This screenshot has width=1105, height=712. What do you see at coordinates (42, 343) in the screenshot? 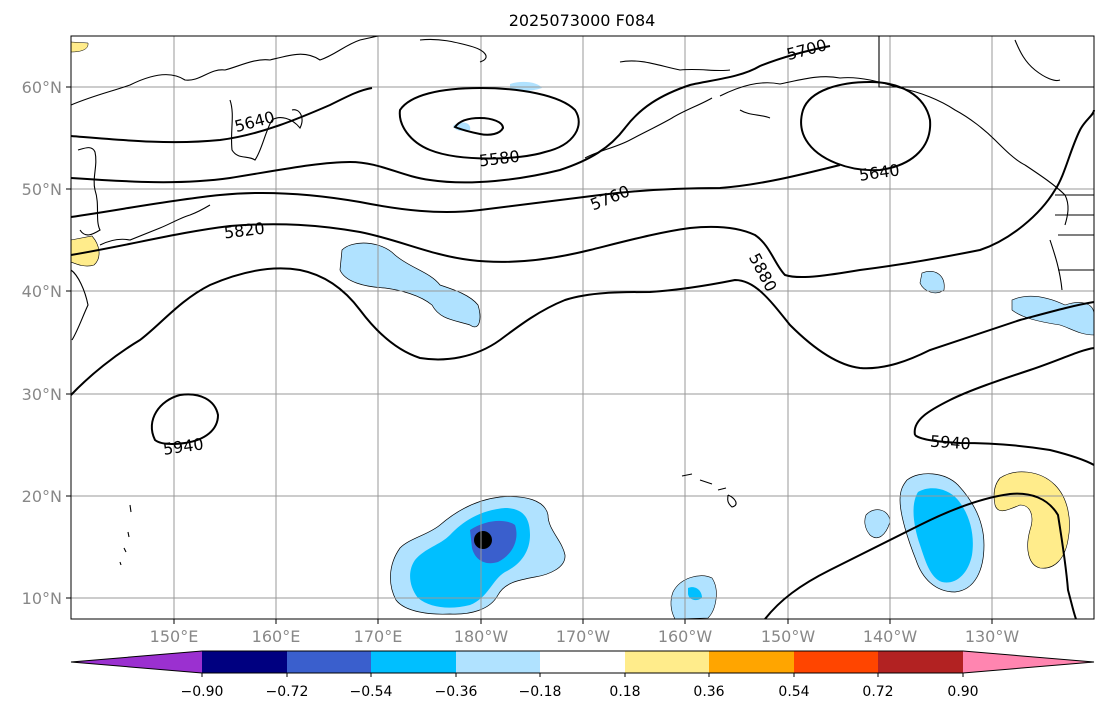
I see `latitude-labels: 60°N 50°N 40°N 30°N 20°N 10°N` at bounding box center [42, 343].